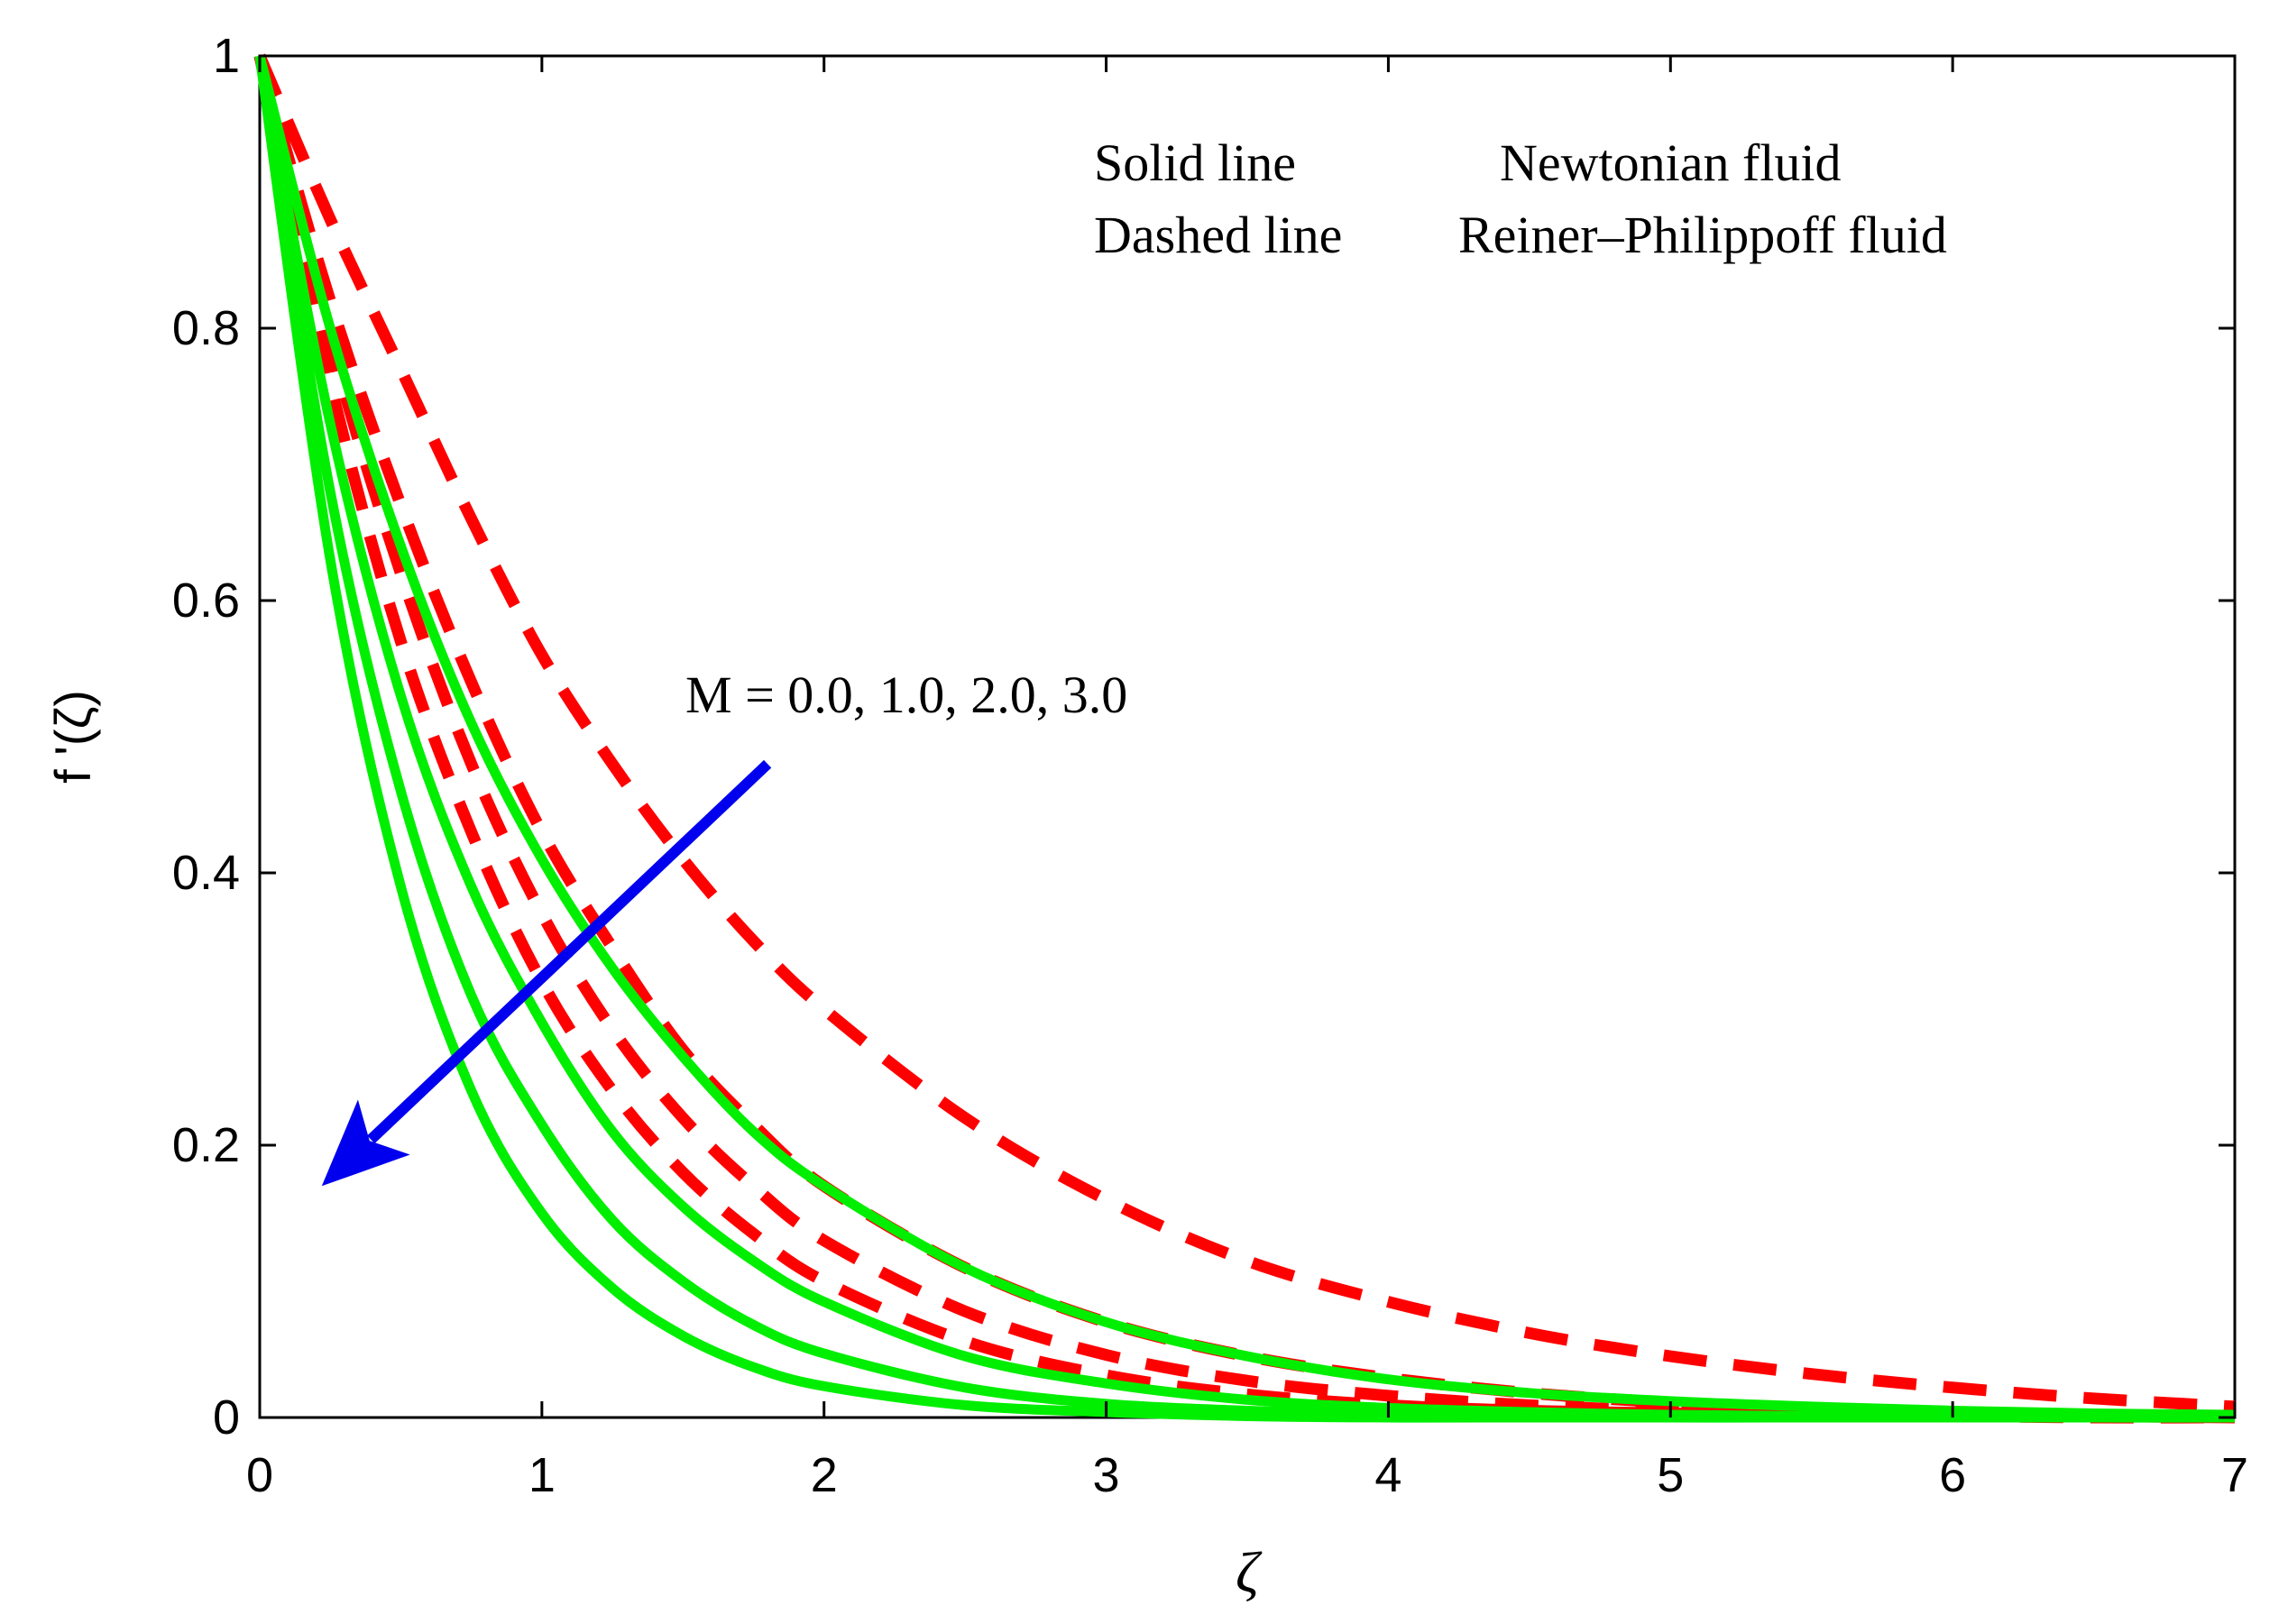 This screenshot has height=1624, width=2288. Describe the element at coordinates (1670, 1475) in the screenshot. I see `x-tick-label: 5` at that location.